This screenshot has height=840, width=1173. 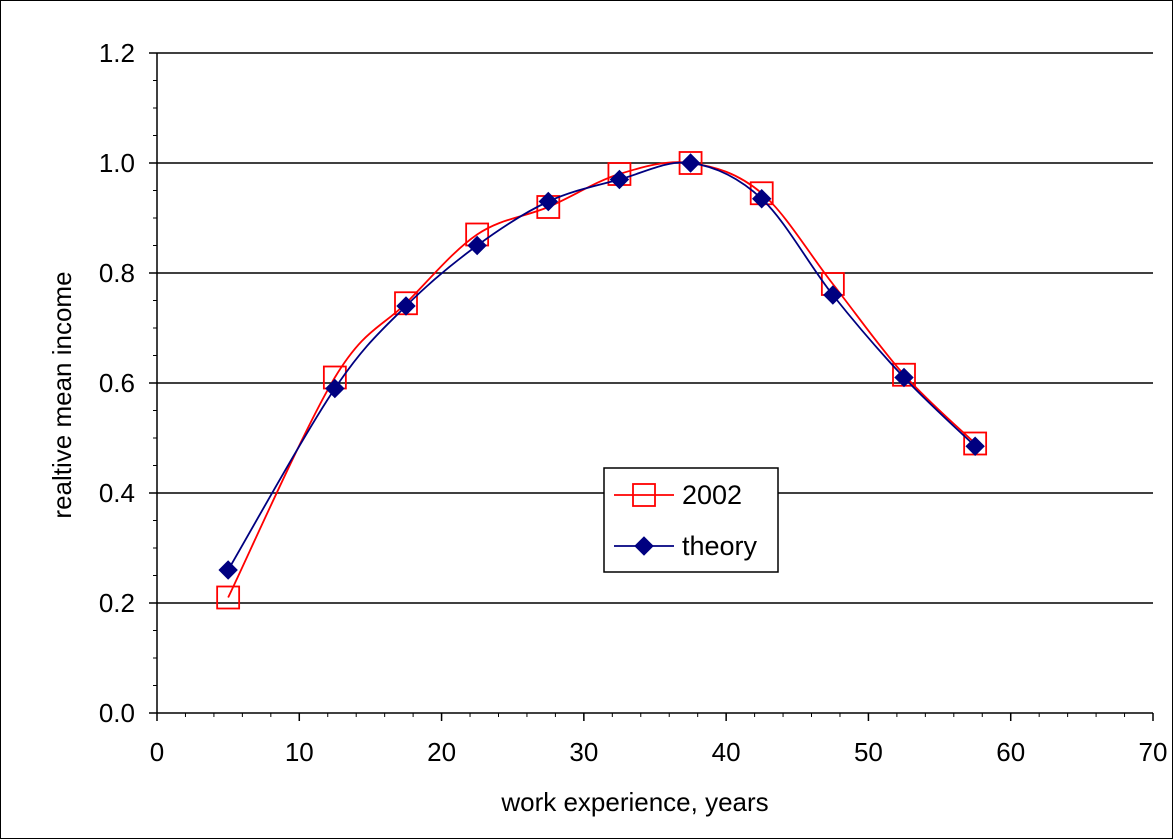 I want to click on legend-label: 2002, so click(x=712, y=495).